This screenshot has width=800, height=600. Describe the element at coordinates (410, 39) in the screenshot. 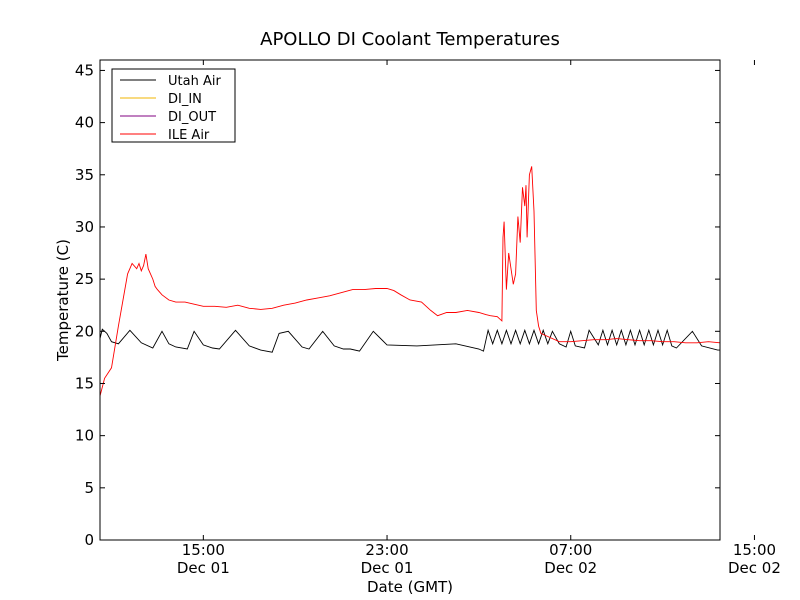

I see `chart-title: APOLLO DI Coolant Temperatures` at that location.